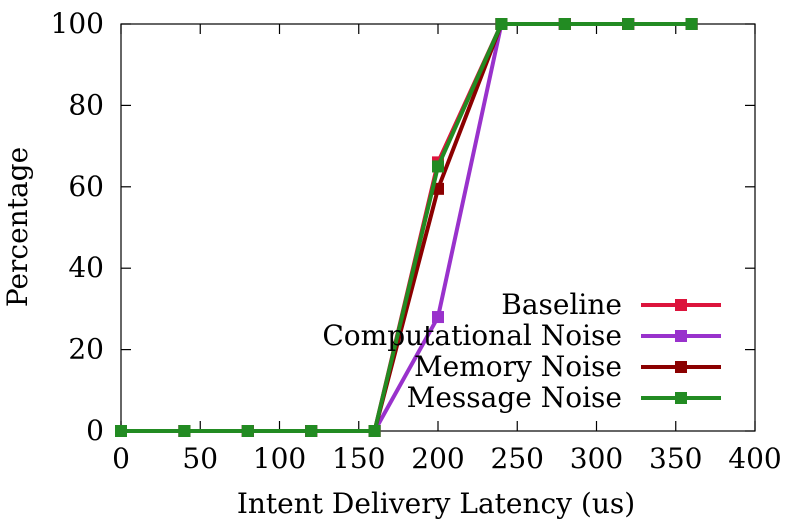 The height and width of the screenshot is (529, 790). I want to click on legend-label-message-noise: Message Noise, so click(514, 397).